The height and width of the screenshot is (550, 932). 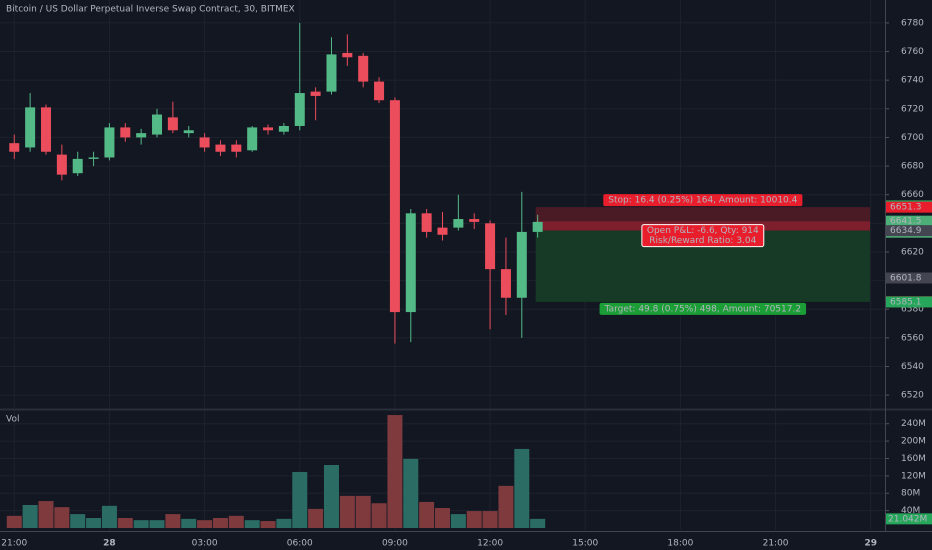 I want to click on y-tick-label: 40M, so click(x=910, y=511).